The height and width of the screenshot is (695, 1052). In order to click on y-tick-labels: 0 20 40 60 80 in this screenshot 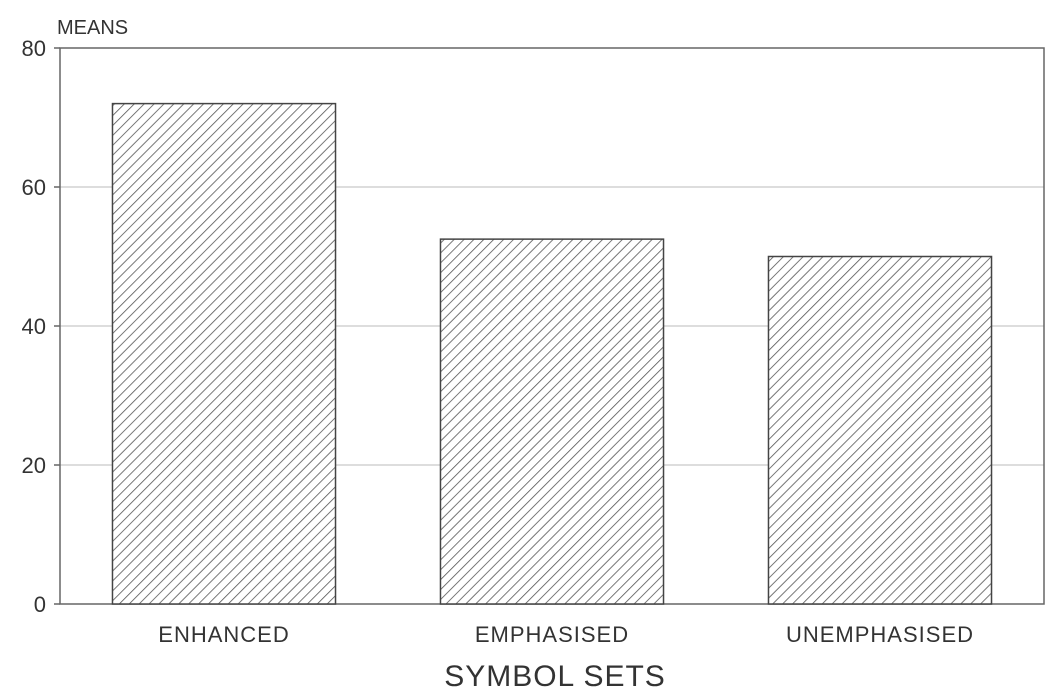, I will do `click(41, 326)`.